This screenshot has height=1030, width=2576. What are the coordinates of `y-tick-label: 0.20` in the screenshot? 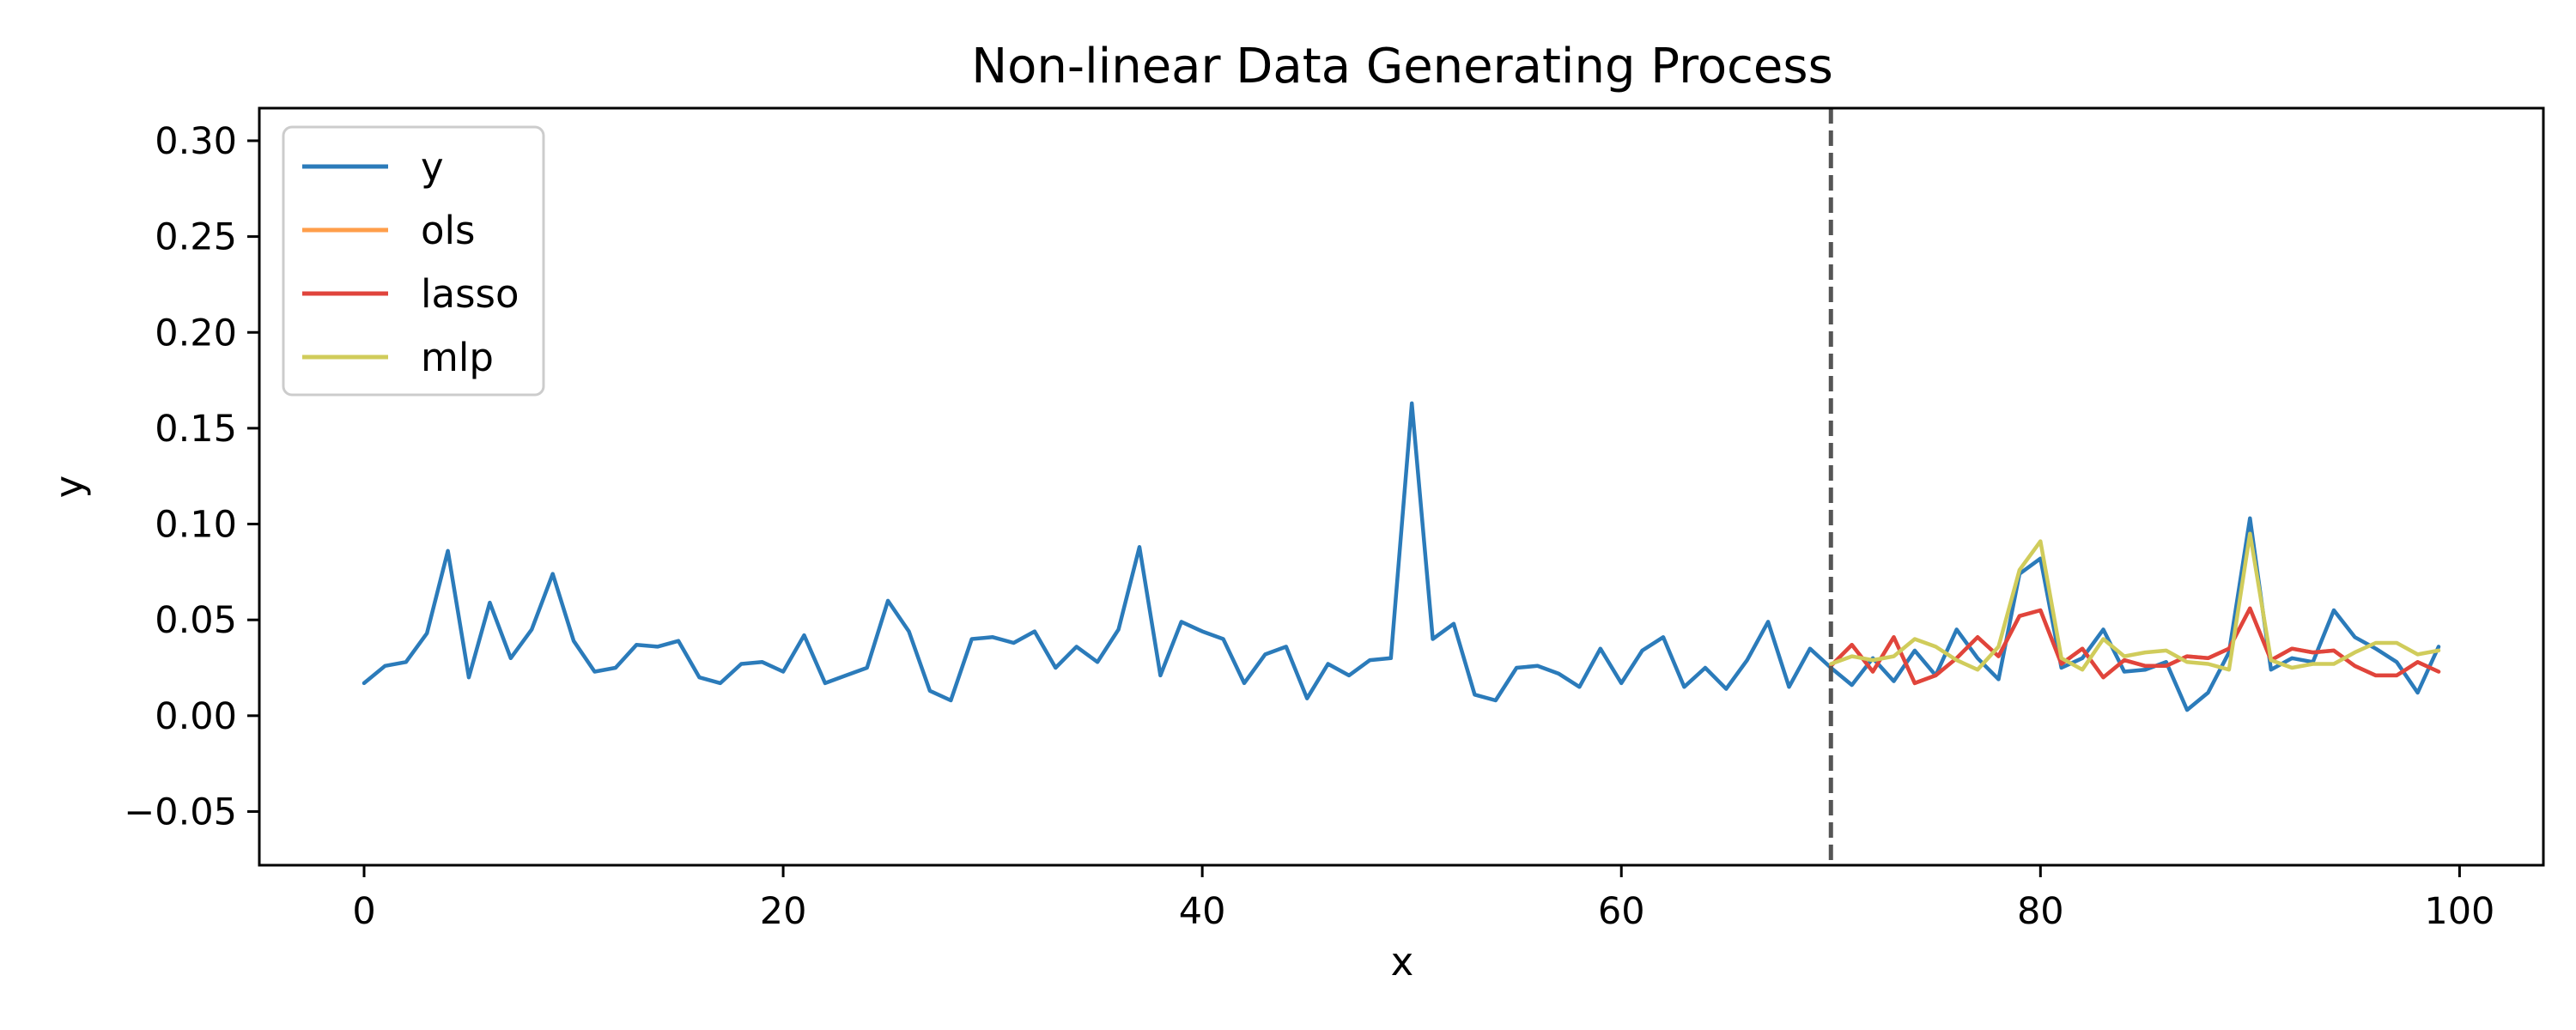 It's located at (196, 333).